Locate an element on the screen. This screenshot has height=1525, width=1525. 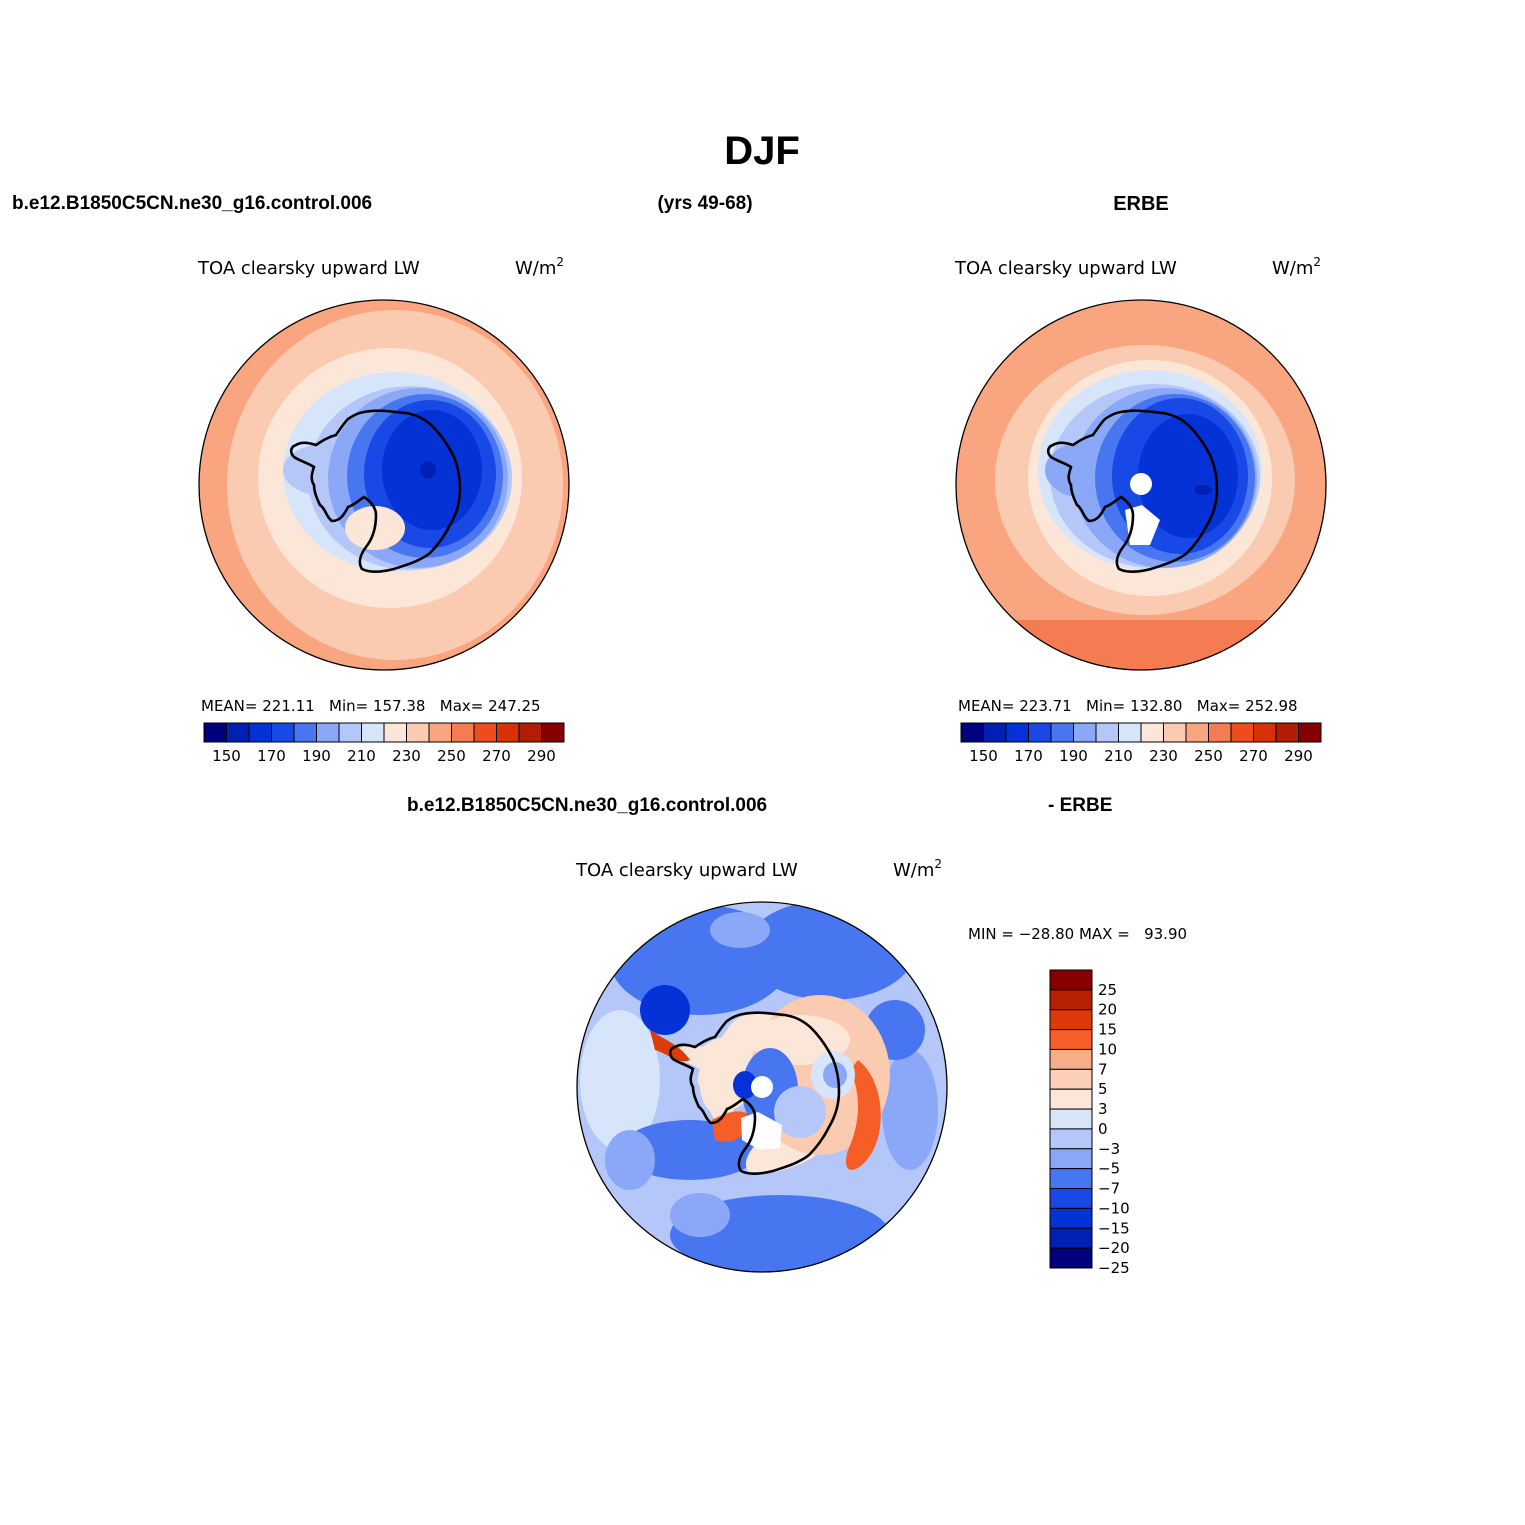
diff-colorbar-tick-label: 3 is located at coordinates (1103, 1109).